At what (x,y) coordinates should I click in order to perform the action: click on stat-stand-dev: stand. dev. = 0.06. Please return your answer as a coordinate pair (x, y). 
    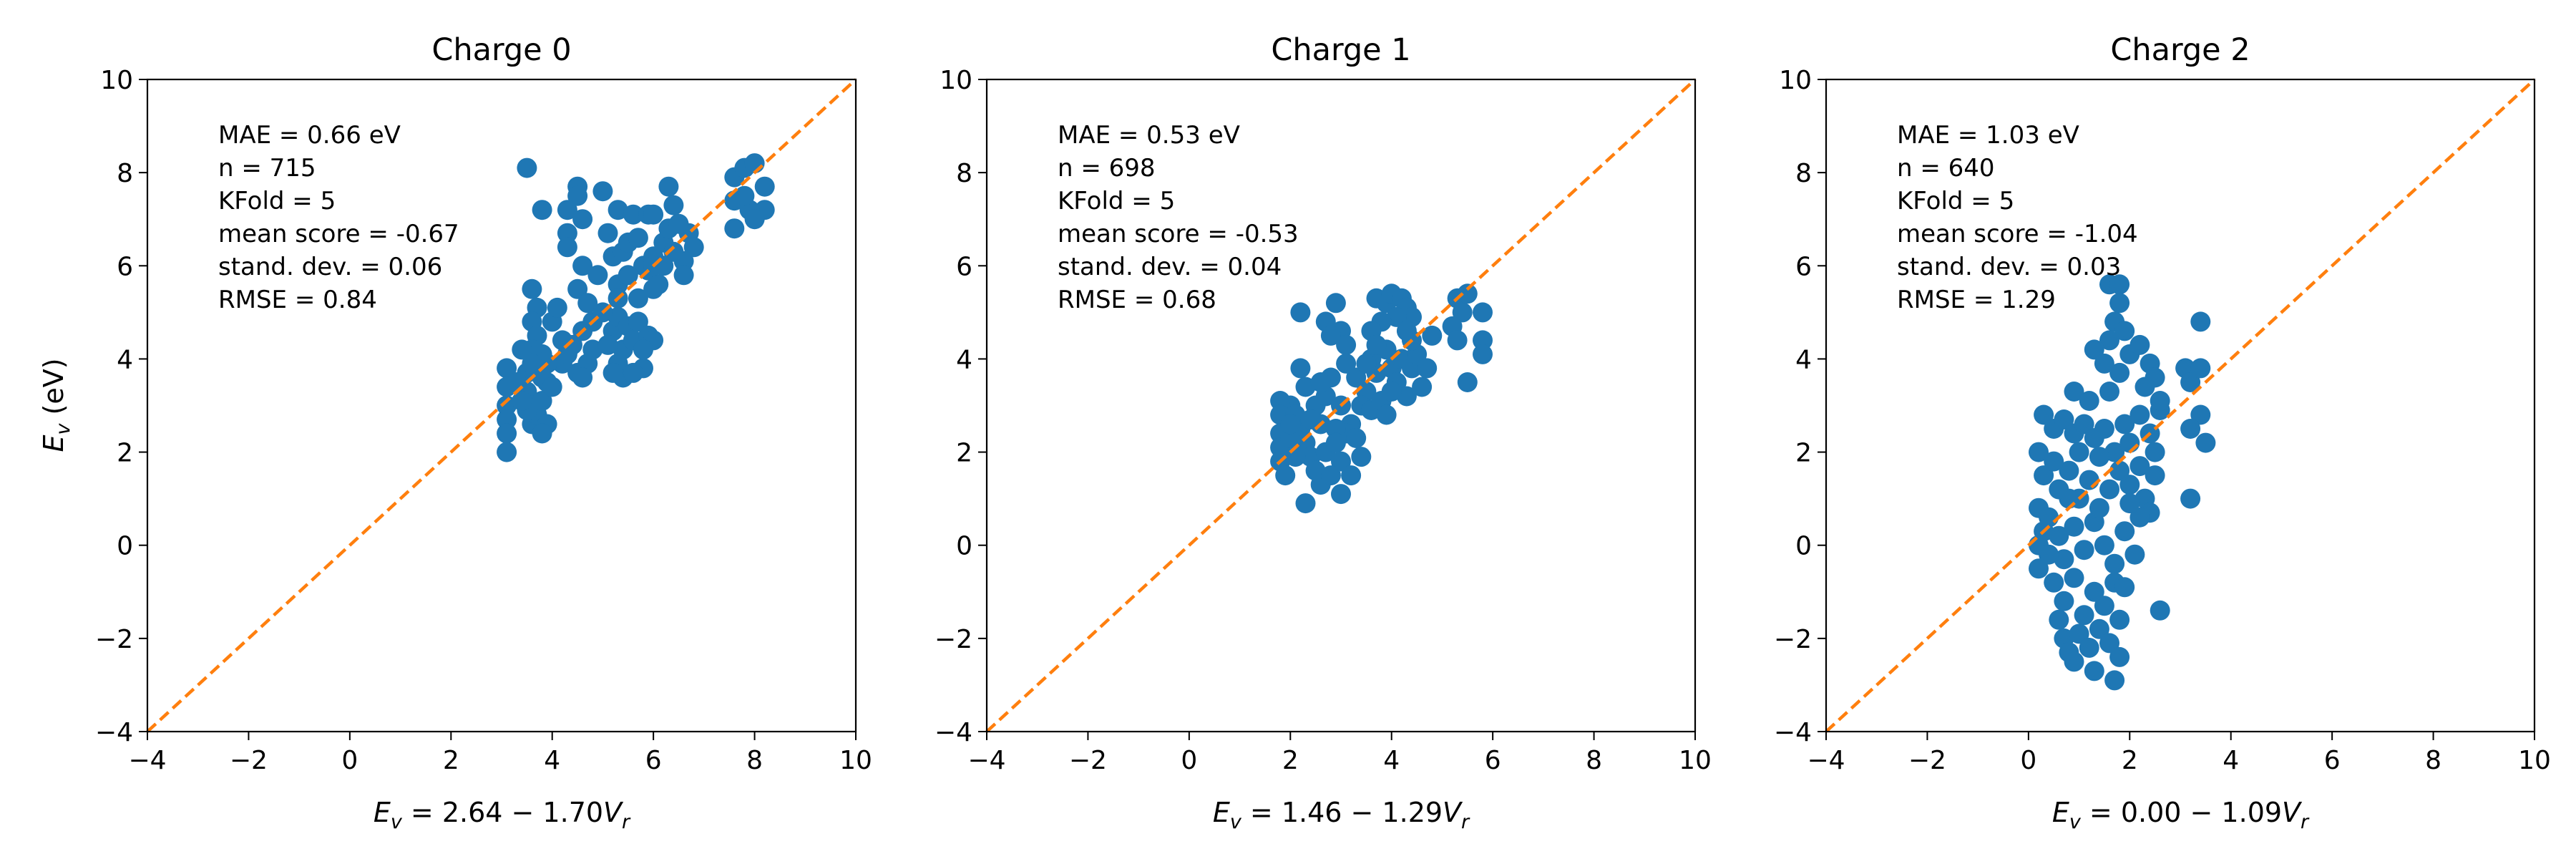
    Looking at the image, I should click on (330, 267).